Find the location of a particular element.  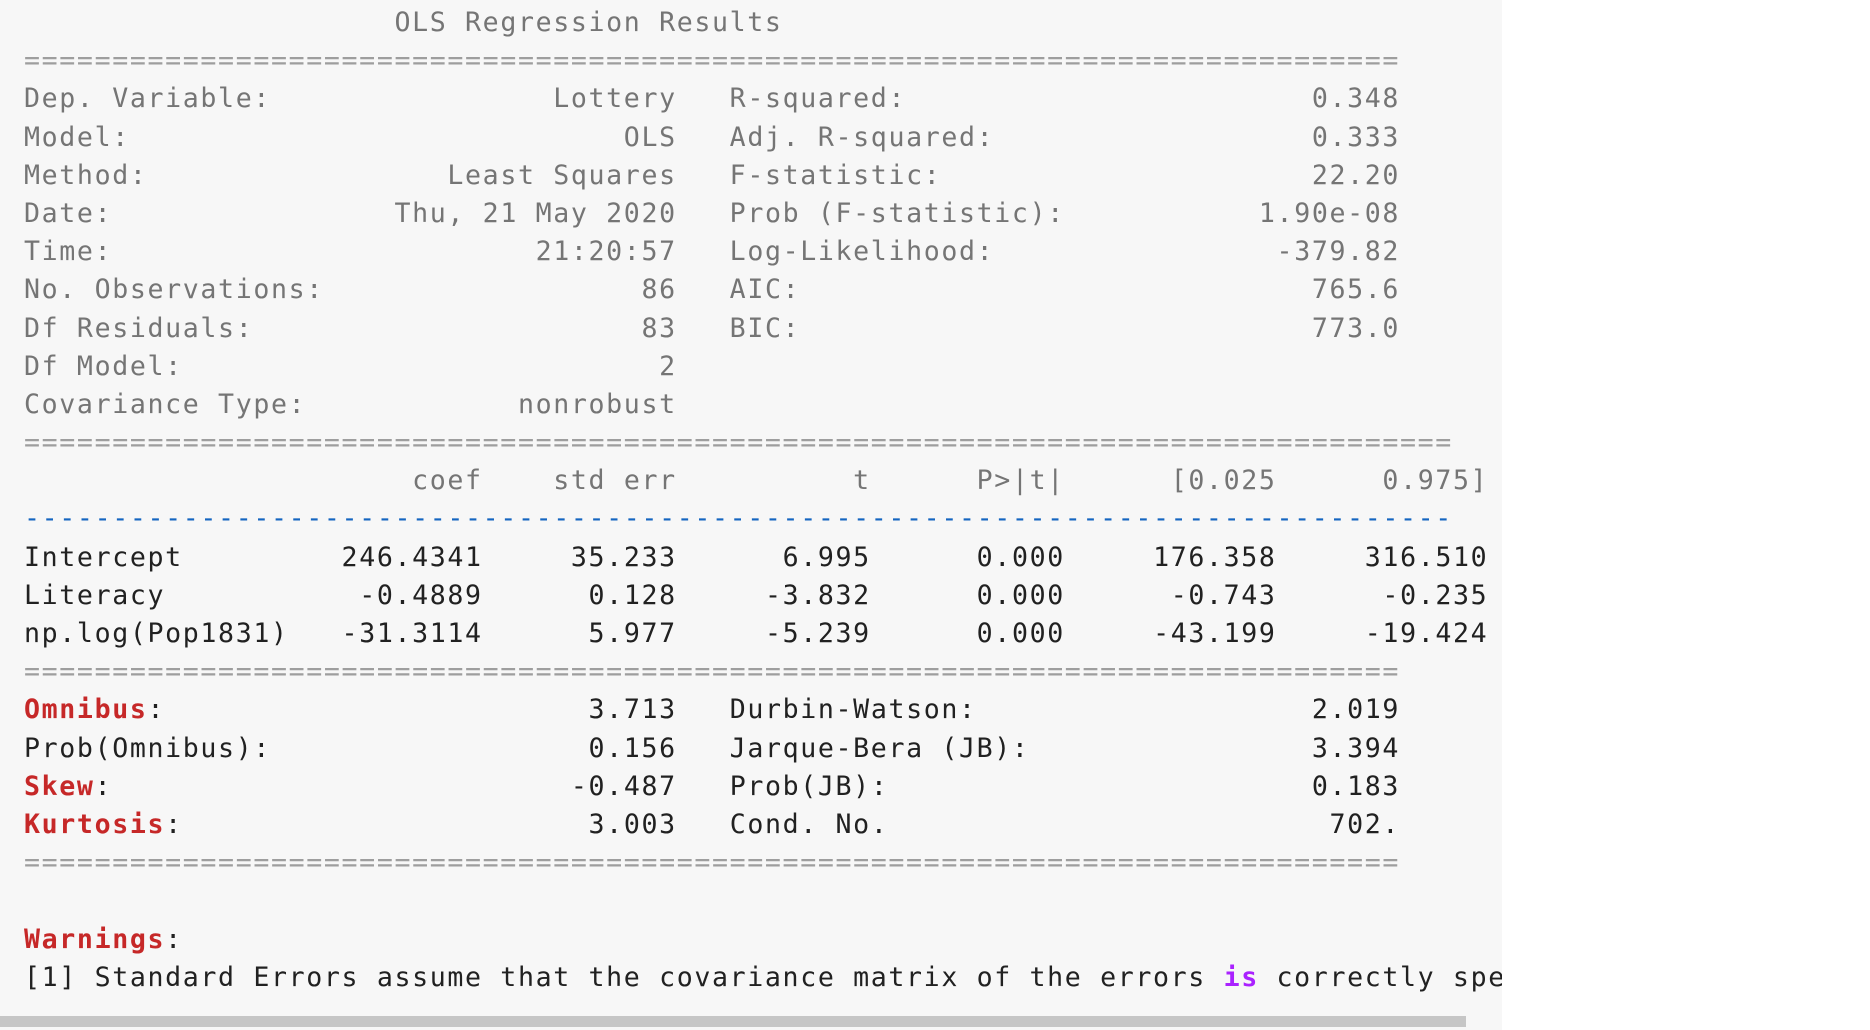

diag-label: Jarque-Bera (JB): is located at coordinates (879, 748).